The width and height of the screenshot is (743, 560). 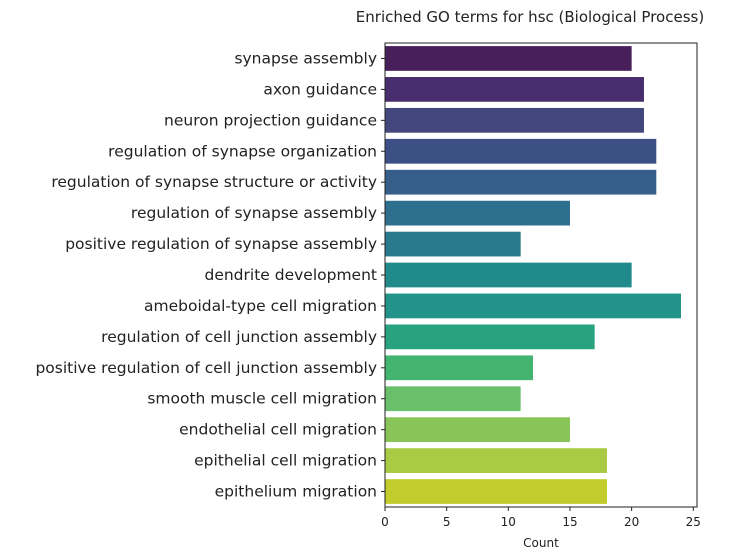 What do you see at coordinates (262, 399) in the screenshot?
I see `category-label: smooth muscle cell migration` at bounding box center [262, 399].